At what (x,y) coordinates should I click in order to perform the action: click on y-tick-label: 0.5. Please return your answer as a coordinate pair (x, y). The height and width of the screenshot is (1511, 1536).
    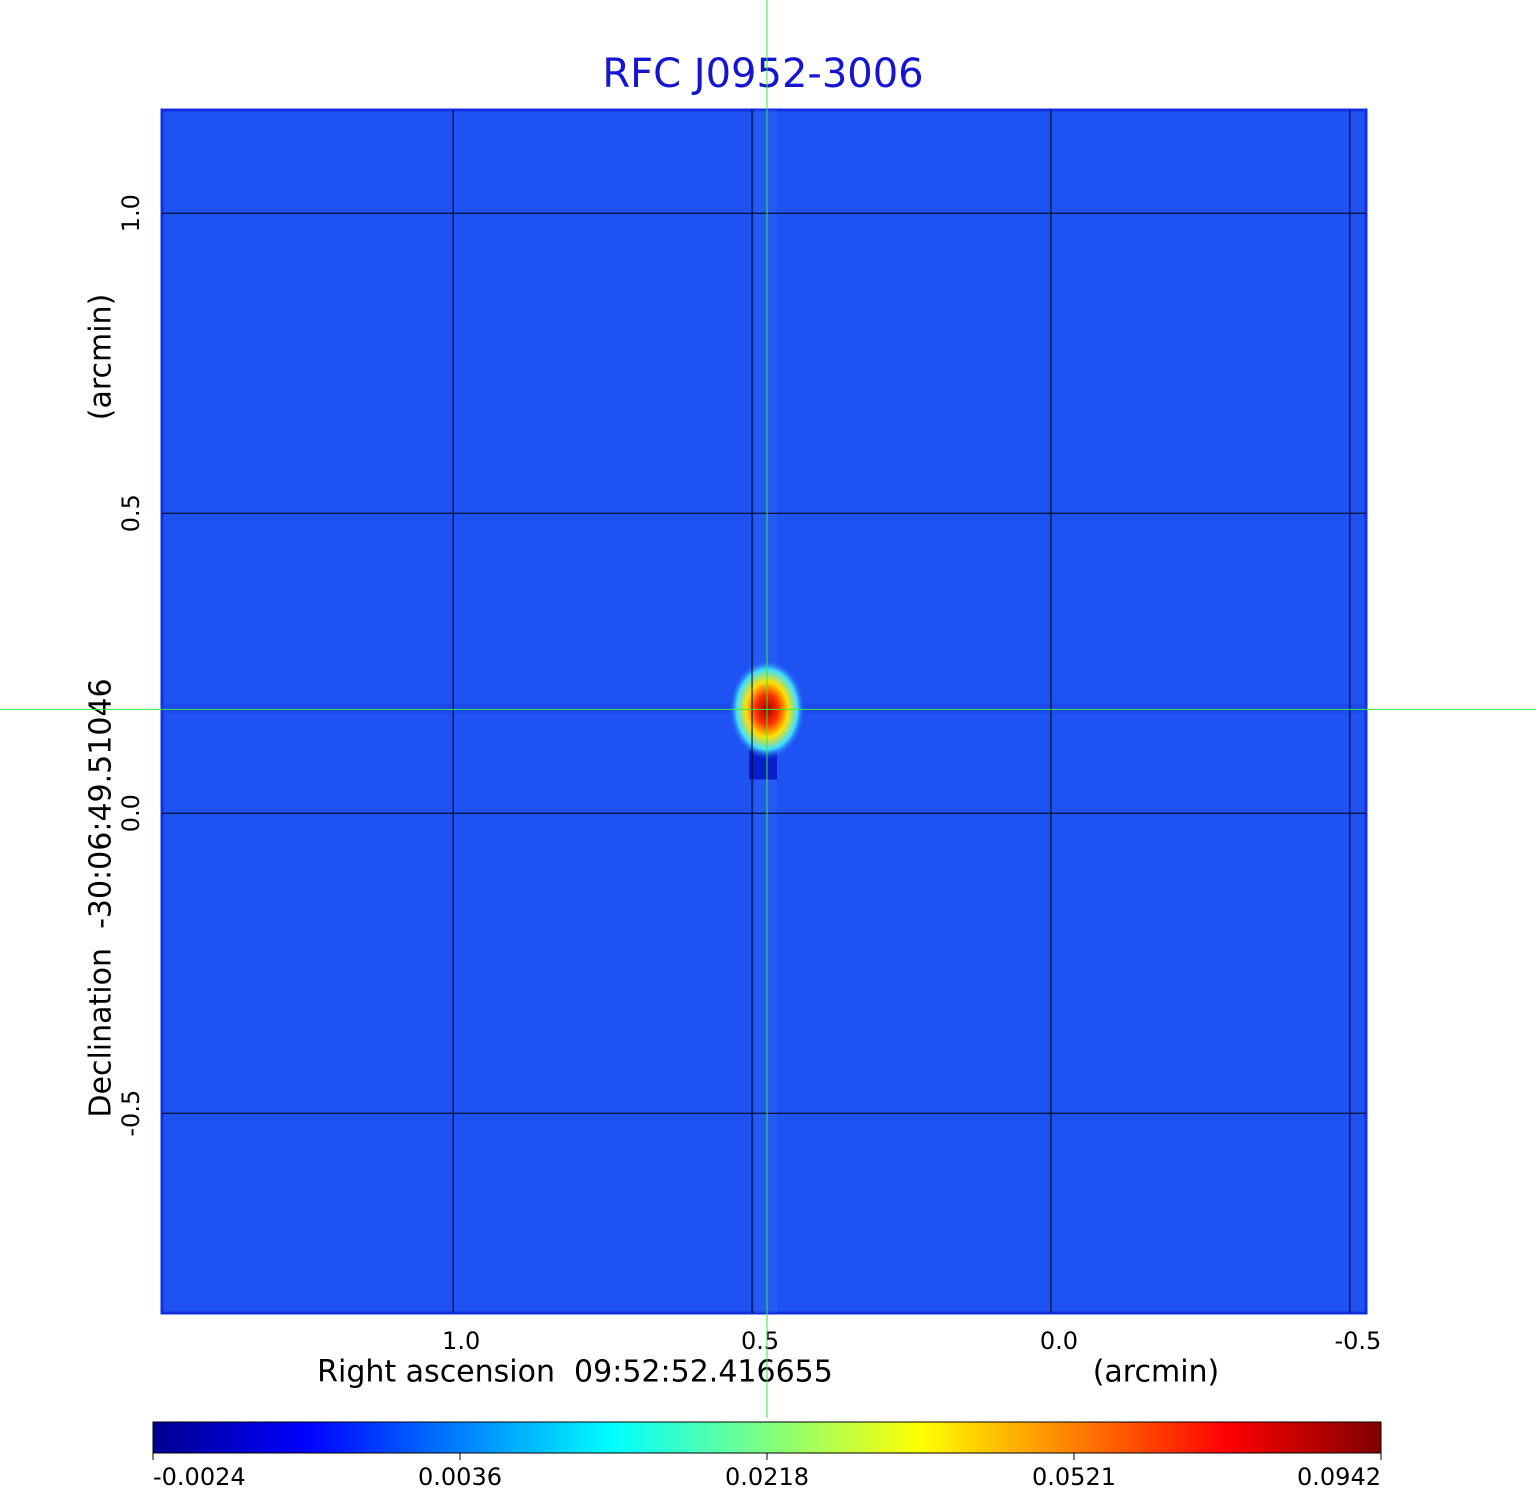
    Looking at the image, I should click on (131, 513).